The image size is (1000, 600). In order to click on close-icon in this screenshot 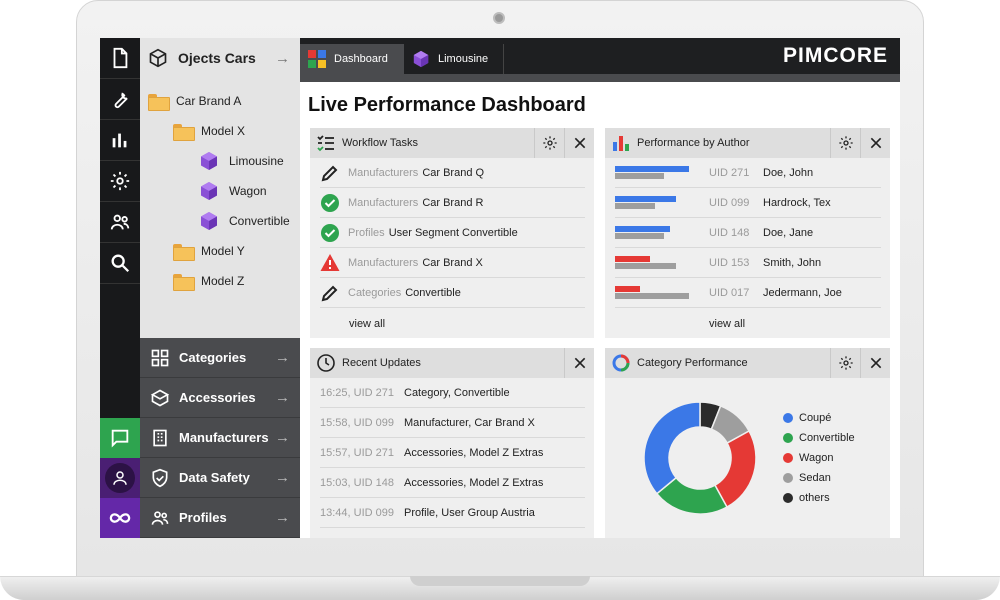, I will do `click(579, 143)`.